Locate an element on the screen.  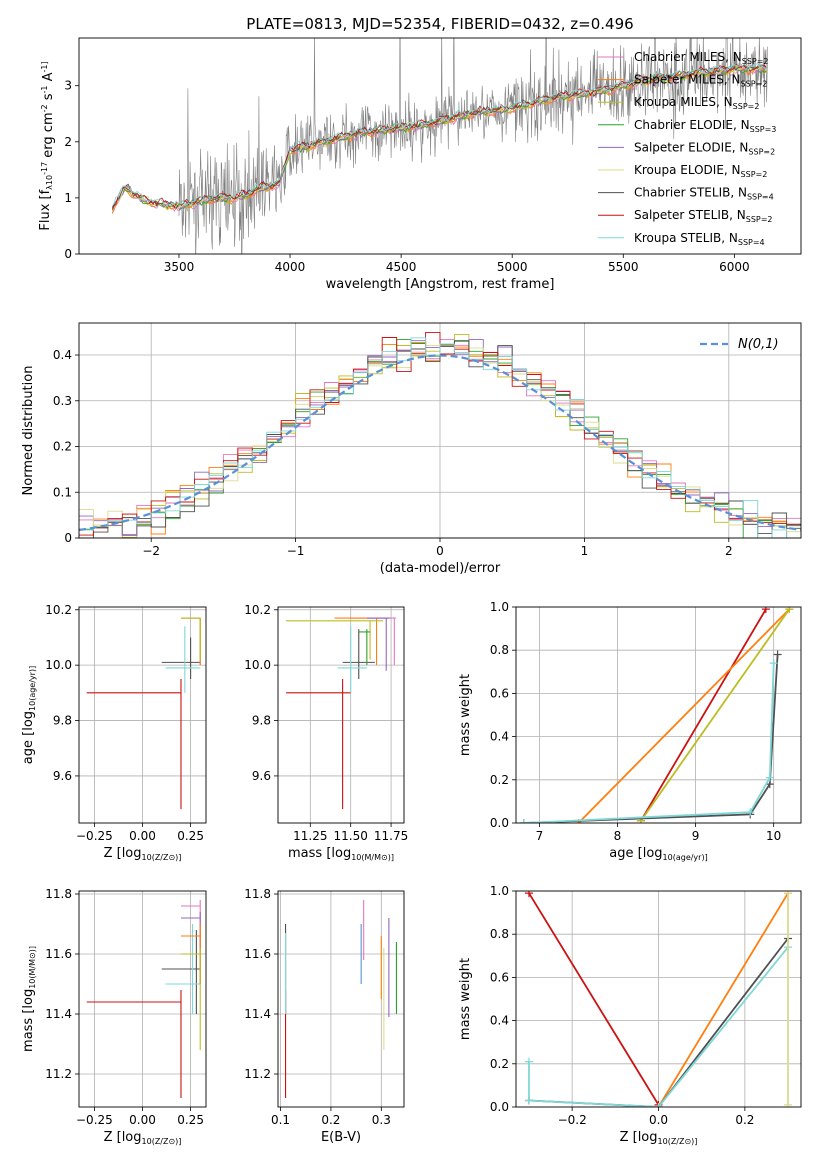
legend: N(0,1) is located at coordinates (739, 344).